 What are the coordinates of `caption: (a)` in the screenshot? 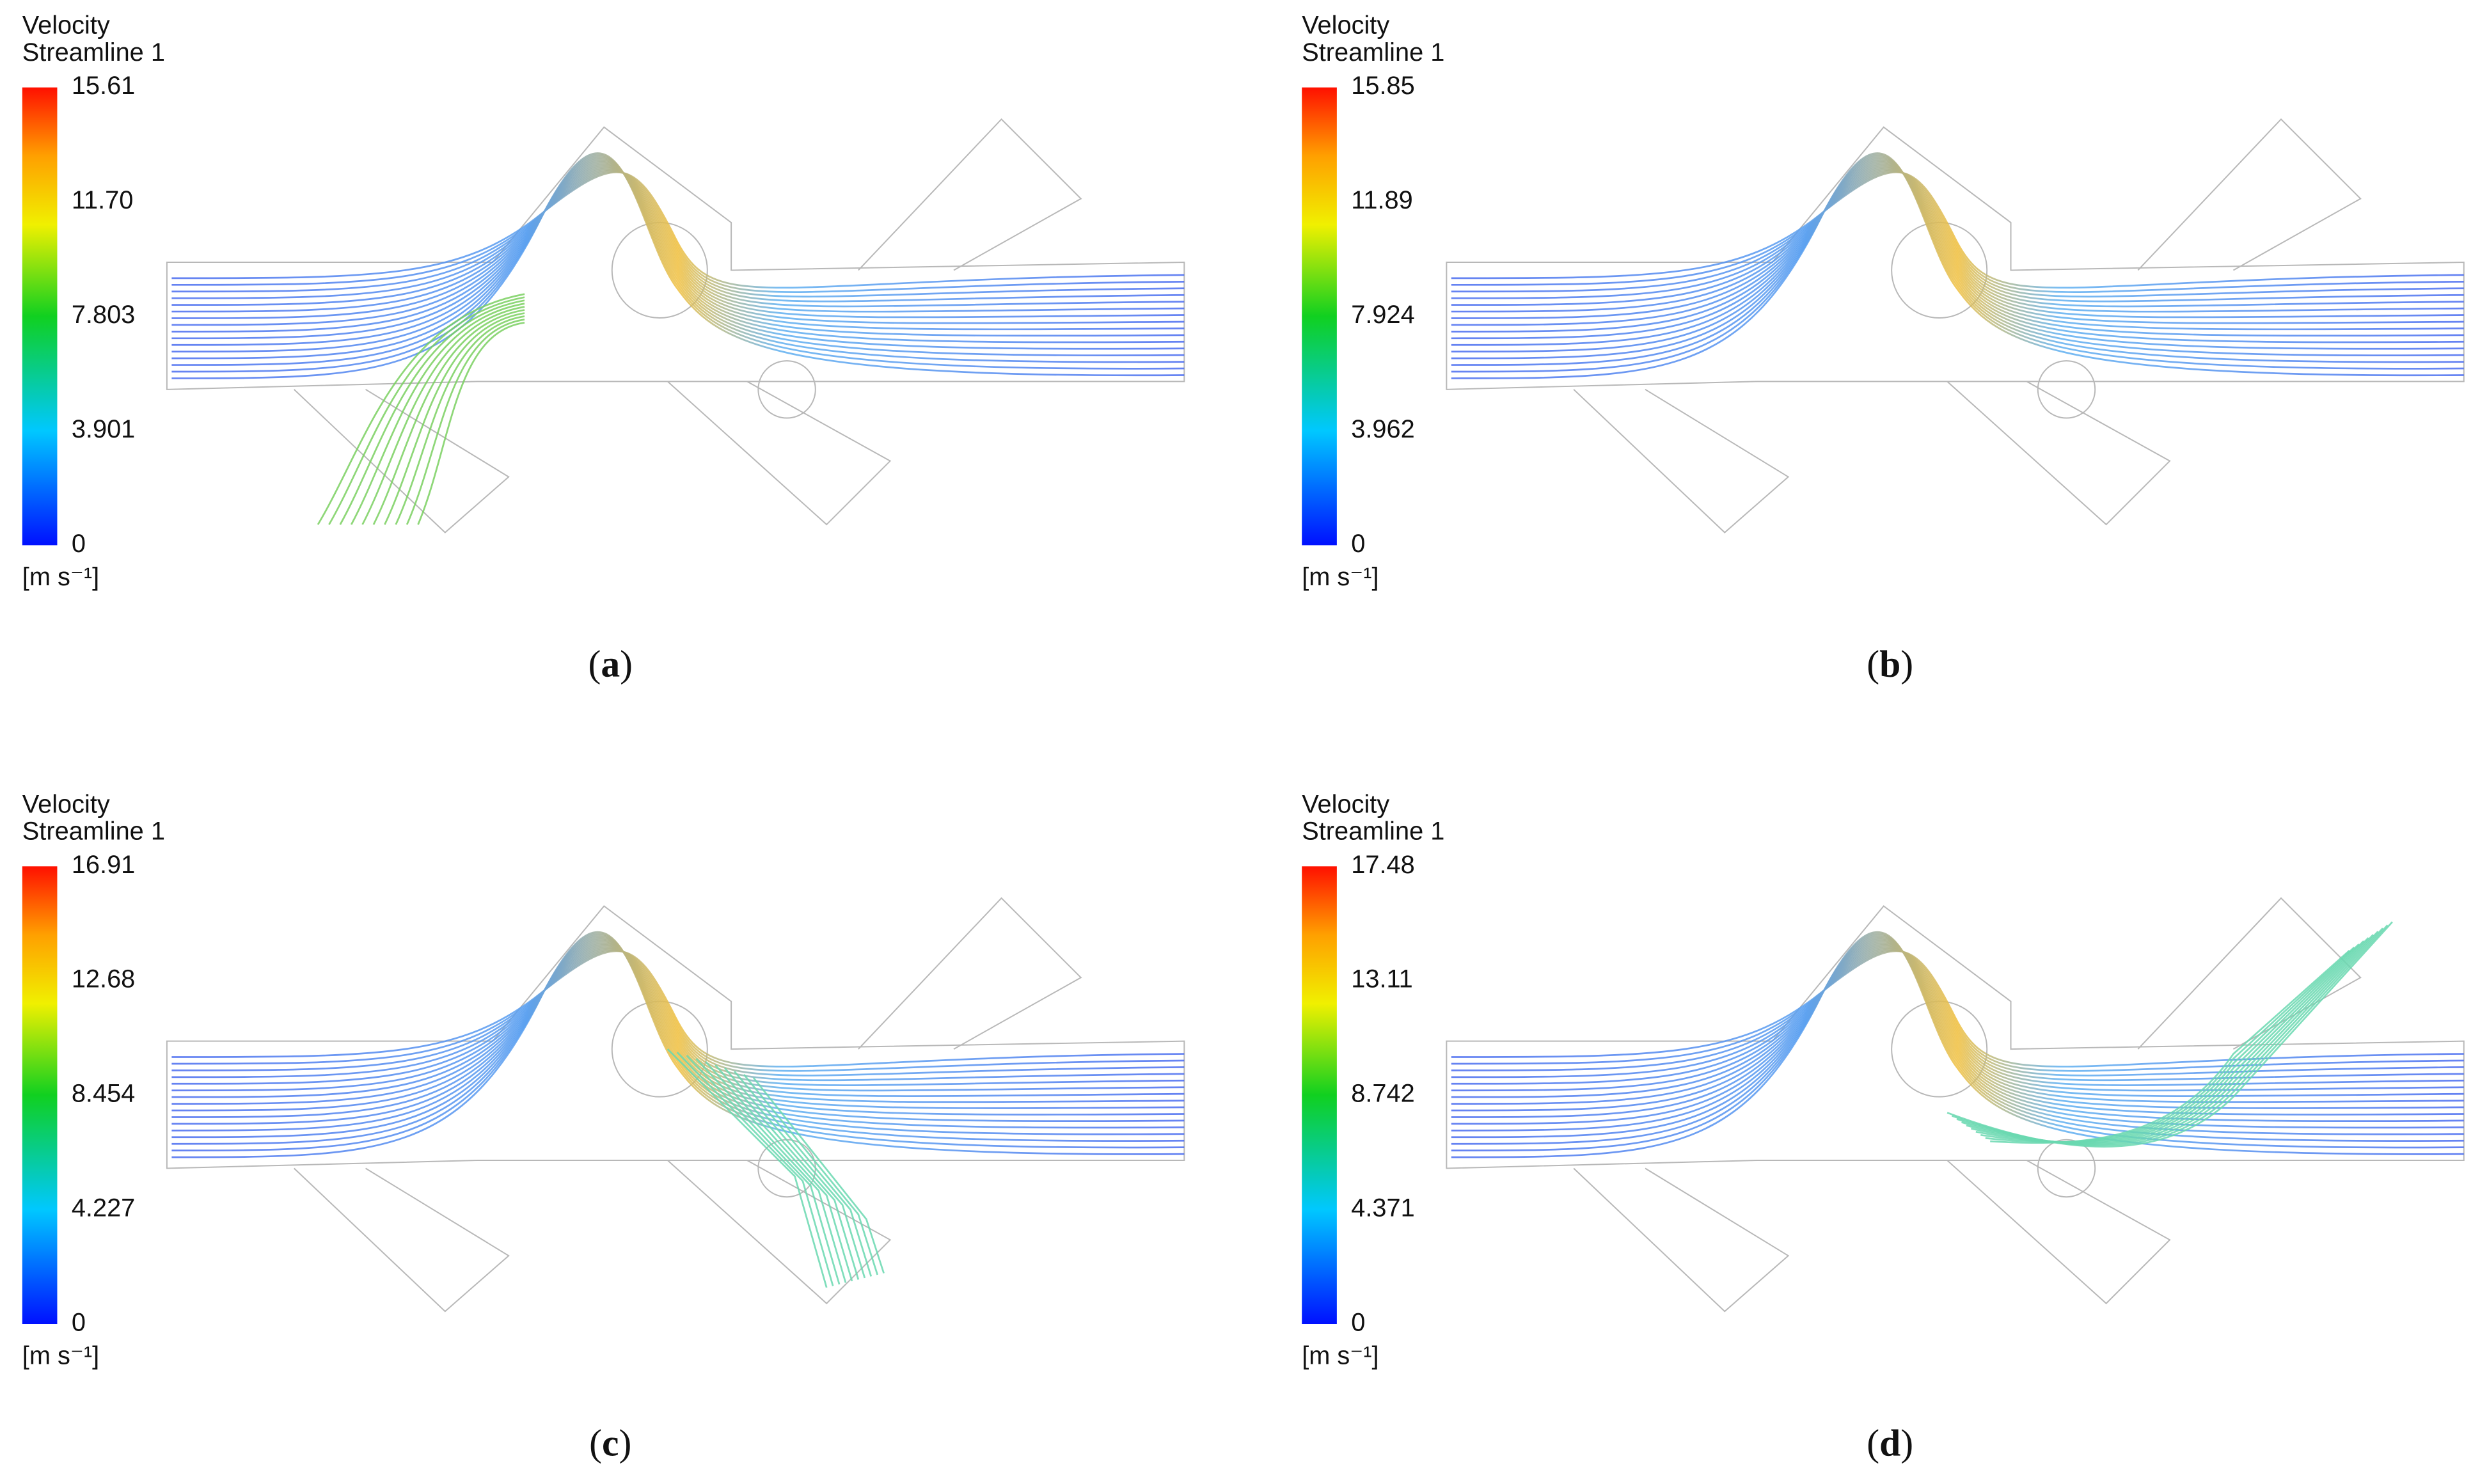 It's located at (610, 663).